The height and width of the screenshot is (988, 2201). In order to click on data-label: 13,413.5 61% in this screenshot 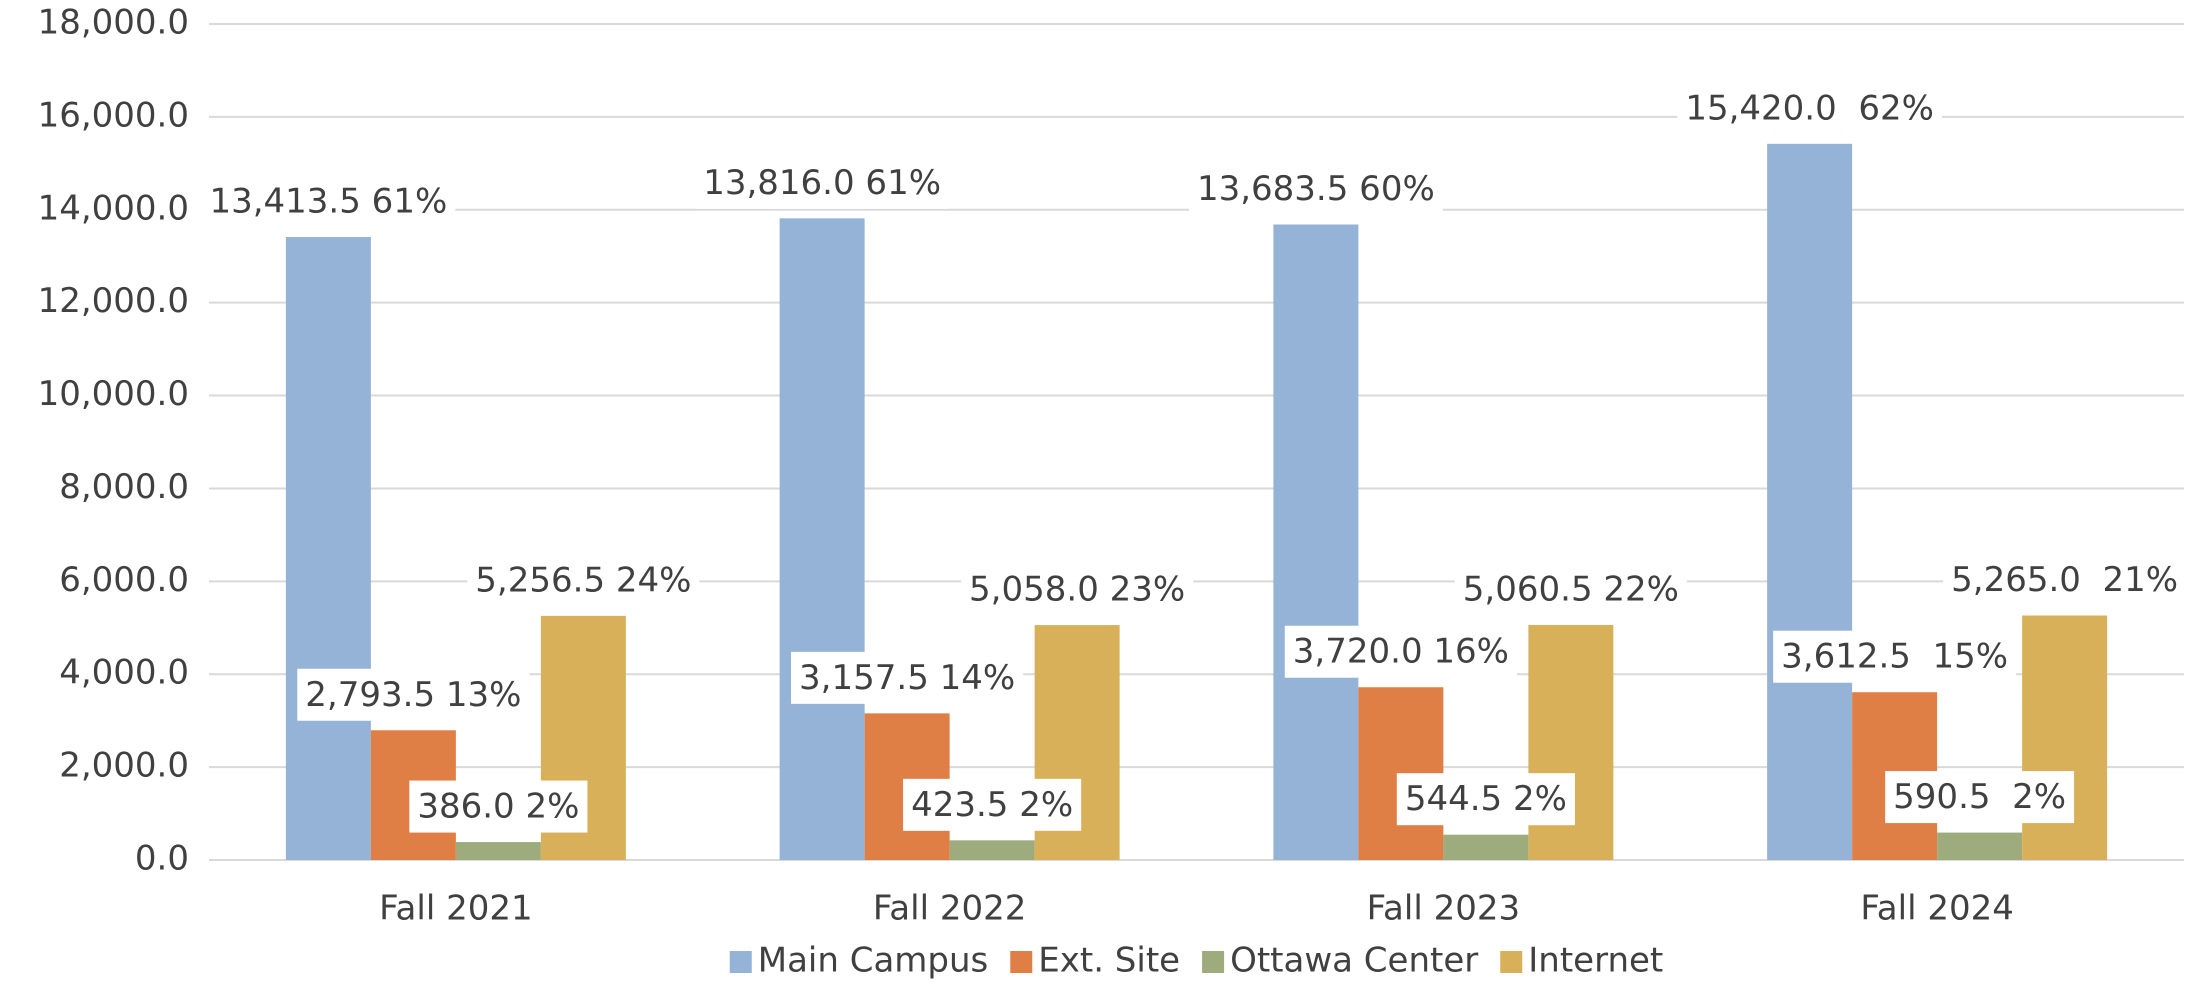, I will do `click(328, 201)`.